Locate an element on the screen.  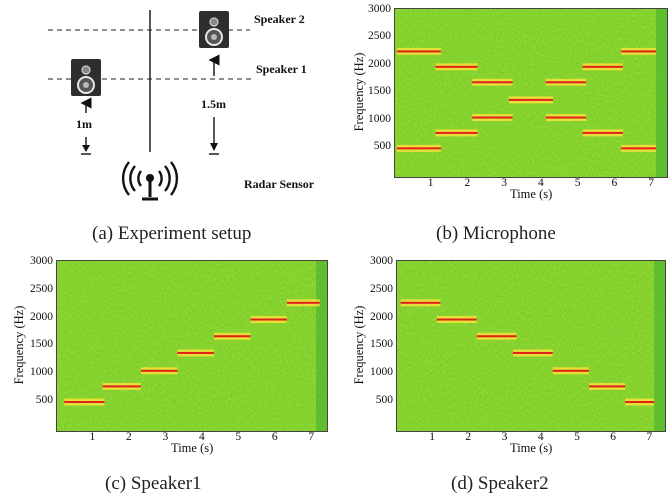
speaker2-icon is located at coordinates (214, 29).